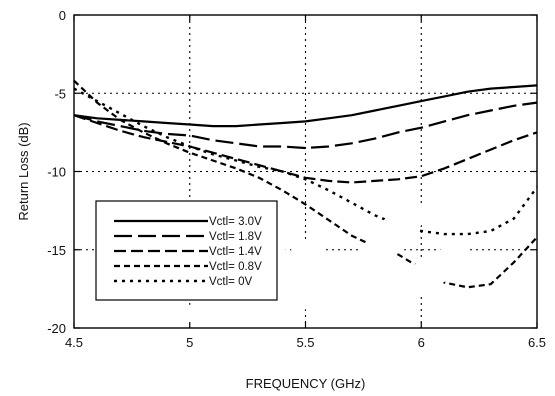 Image resolution: width=555 pixels, height=396 pixels. I want to click on y-tick-label: -5, so click(60, 93).